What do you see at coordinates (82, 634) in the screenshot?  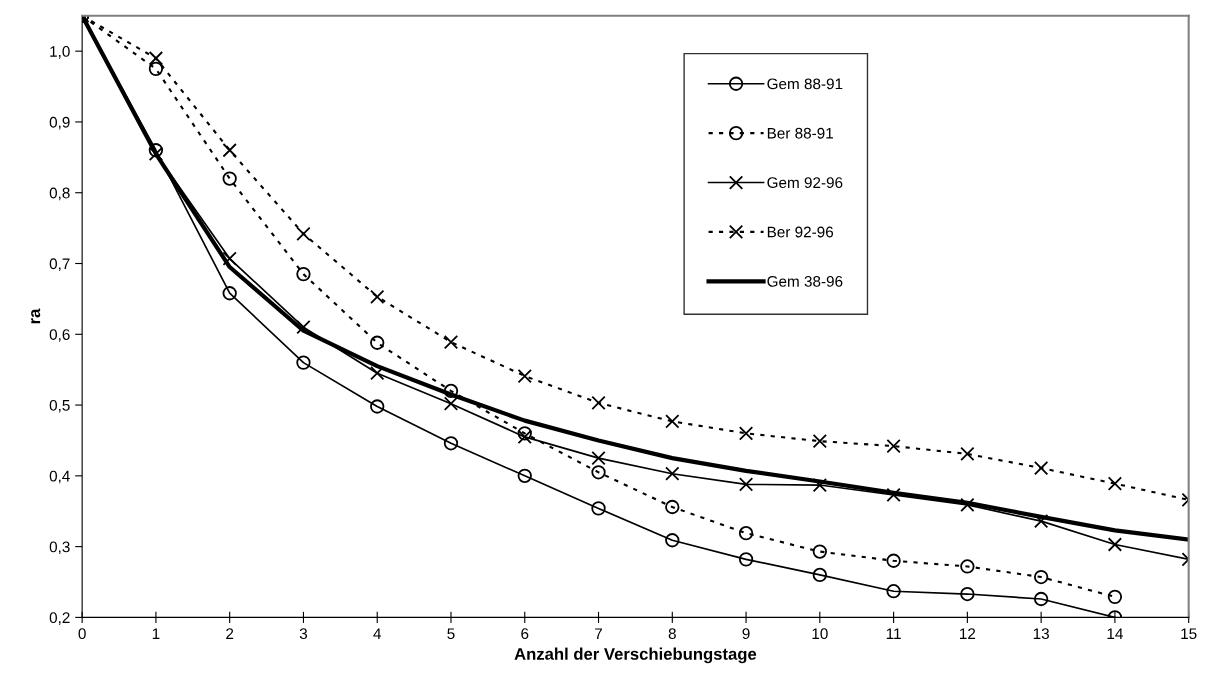 I see `x-tick-label: 0` at bounding box center [82, 634].